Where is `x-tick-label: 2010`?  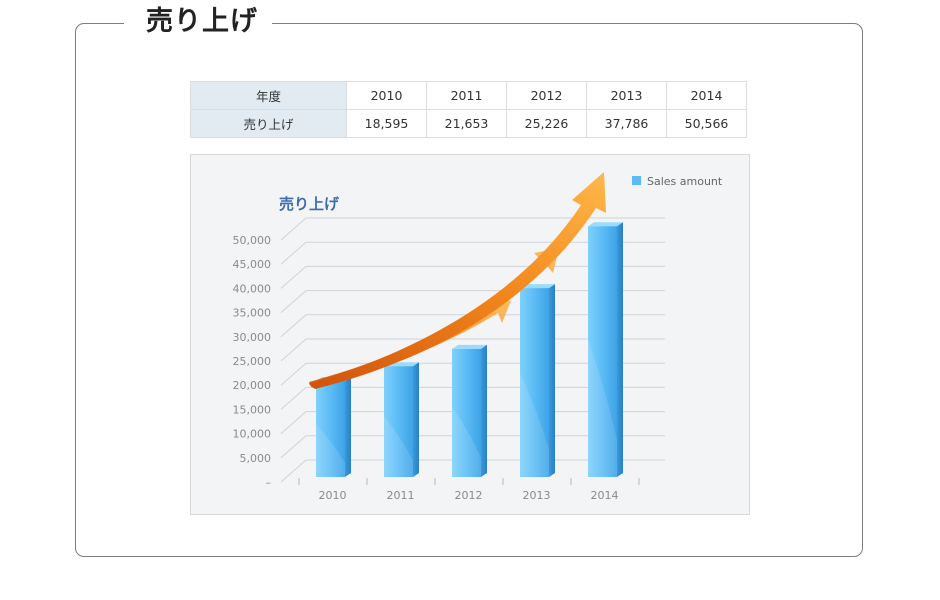
x-tick-label: 2010 is located at coordinates (333, 495).